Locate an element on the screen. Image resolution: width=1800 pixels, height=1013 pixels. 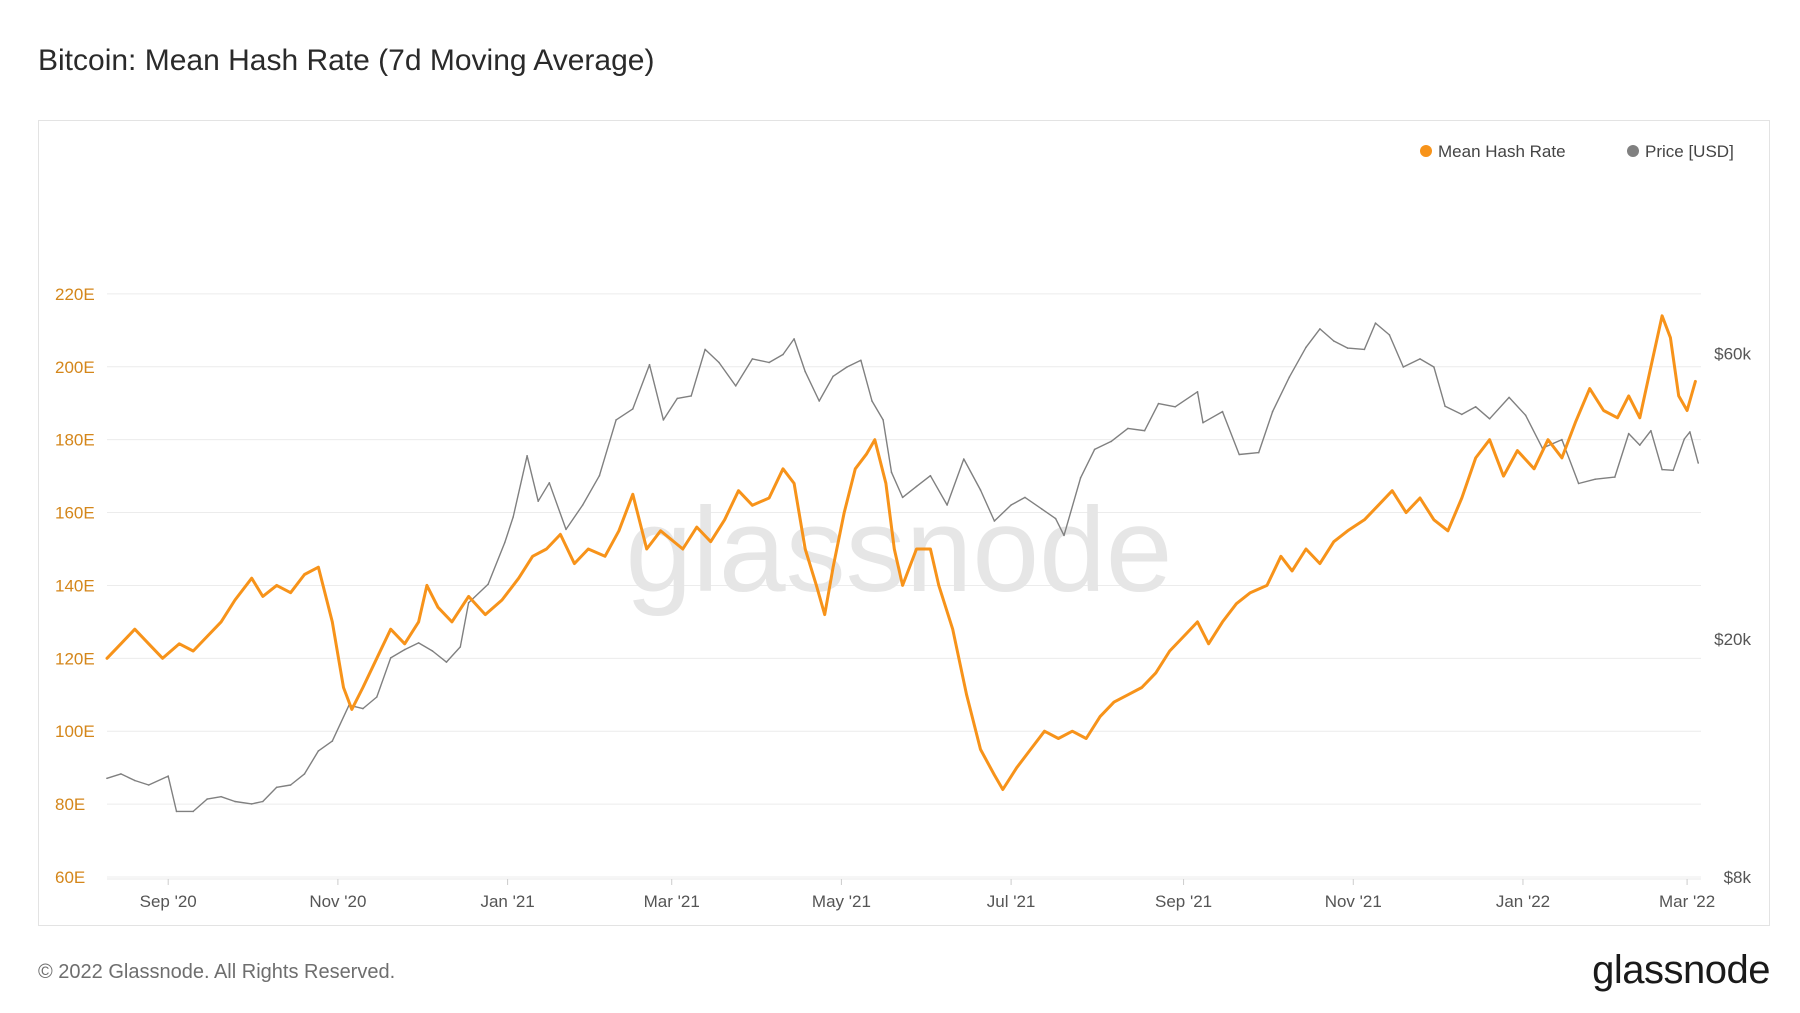
glassnode-logo: glassnode is located at coordinates (1681, 970).